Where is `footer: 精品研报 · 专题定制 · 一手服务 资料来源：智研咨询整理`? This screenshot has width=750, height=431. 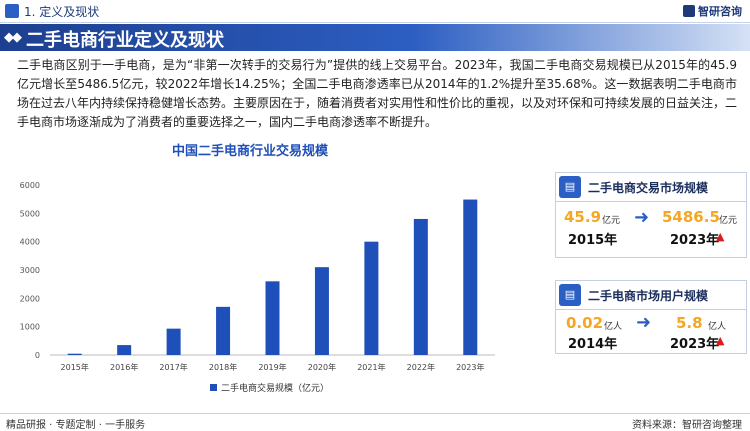
footer: 精品研报 · 专题定制 · 一手服务 资料来源：智研咨询整理 is located at coordinates (375, 422).